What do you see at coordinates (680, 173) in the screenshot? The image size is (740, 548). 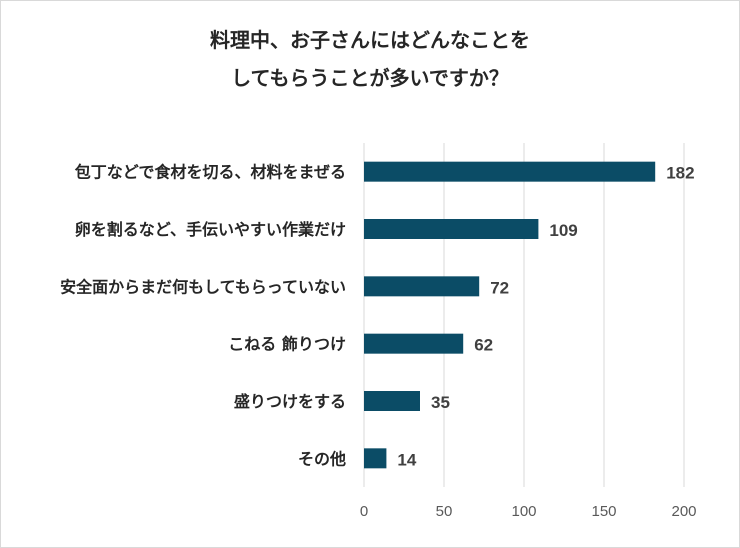 I see `data-label: 182` at bounding box center [680, 173].